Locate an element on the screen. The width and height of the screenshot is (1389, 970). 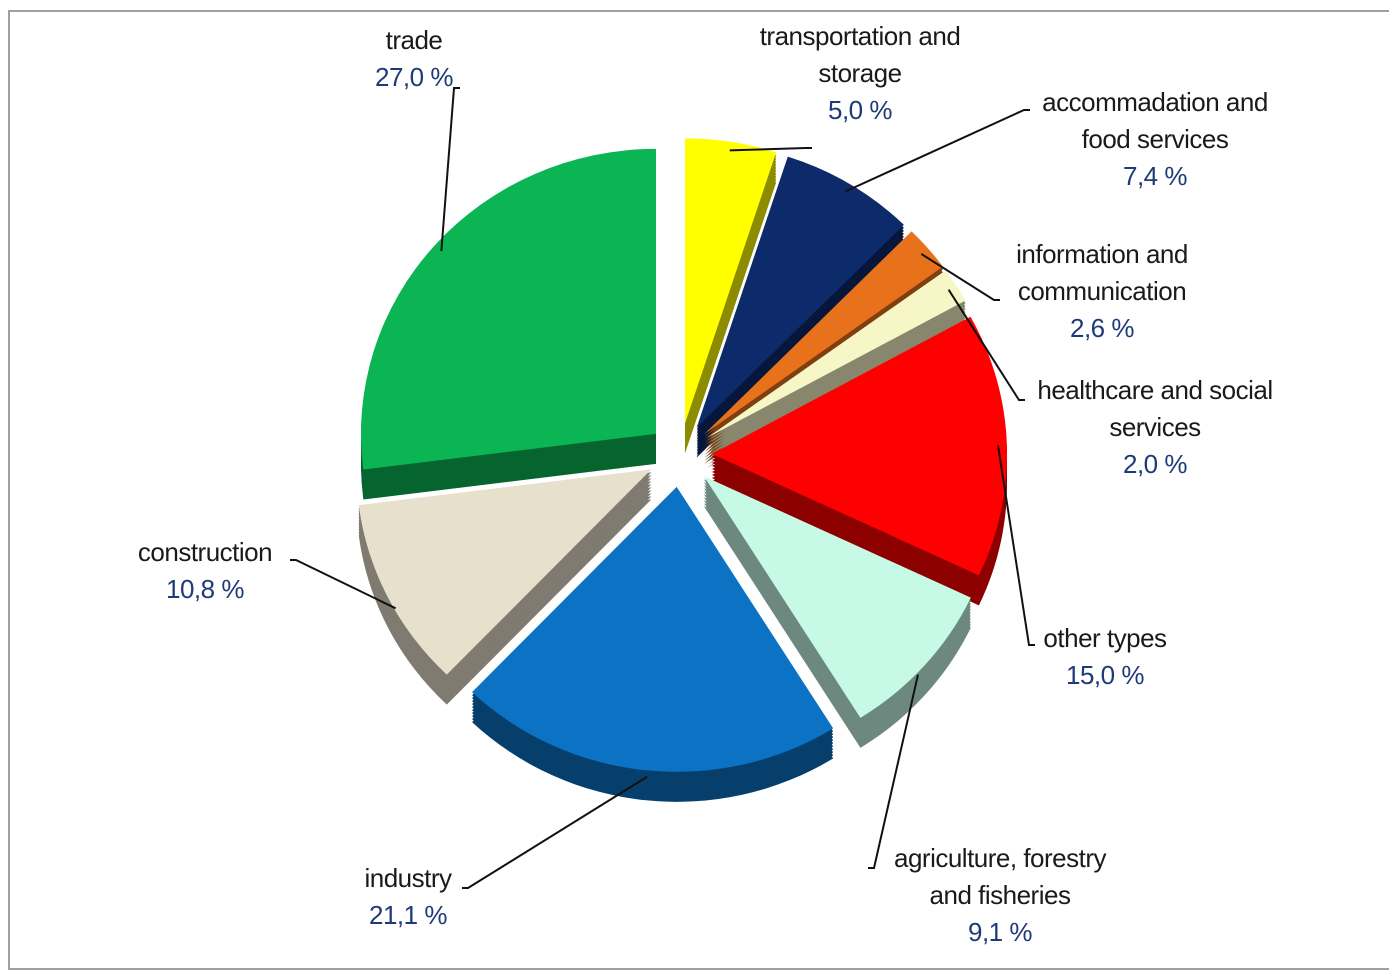
value-label: 9,1 % is located at coordinates (1000, 932).